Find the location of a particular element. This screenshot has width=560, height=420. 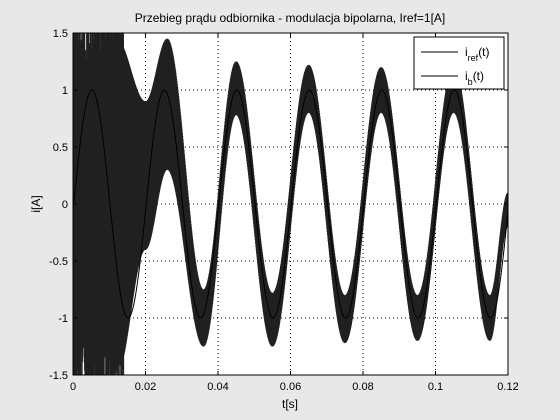

x-tick-label: 0.12 is located at coordinates (507, 387).